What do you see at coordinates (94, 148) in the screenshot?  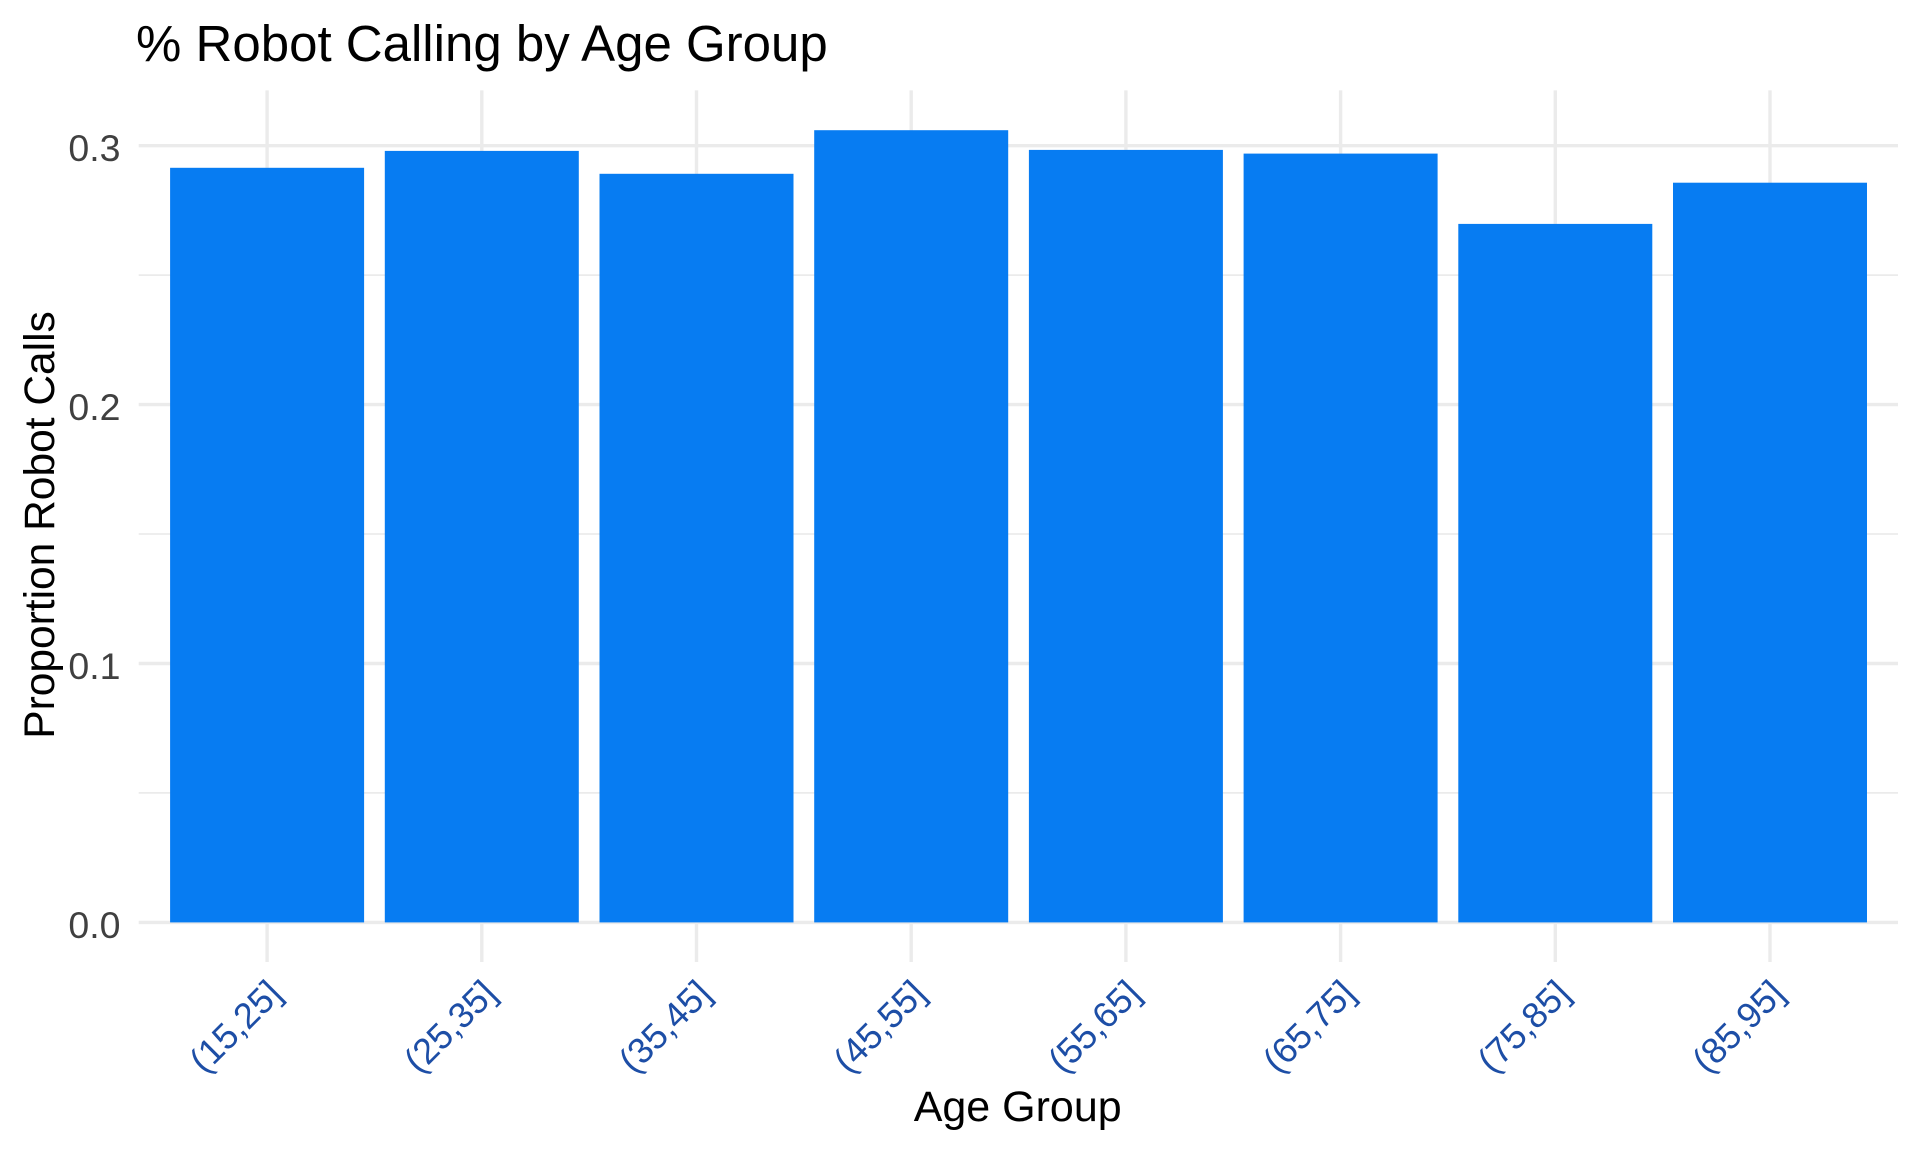 I see `svg-text: 0.3` at bounding box center [94, 148].